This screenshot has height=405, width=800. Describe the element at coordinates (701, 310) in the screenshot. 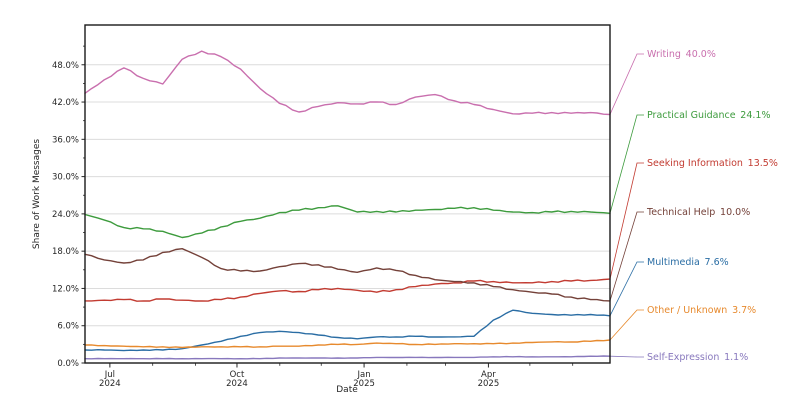

I see `series-label-other-unknown: Other / Unknown 3.7%` at that location.